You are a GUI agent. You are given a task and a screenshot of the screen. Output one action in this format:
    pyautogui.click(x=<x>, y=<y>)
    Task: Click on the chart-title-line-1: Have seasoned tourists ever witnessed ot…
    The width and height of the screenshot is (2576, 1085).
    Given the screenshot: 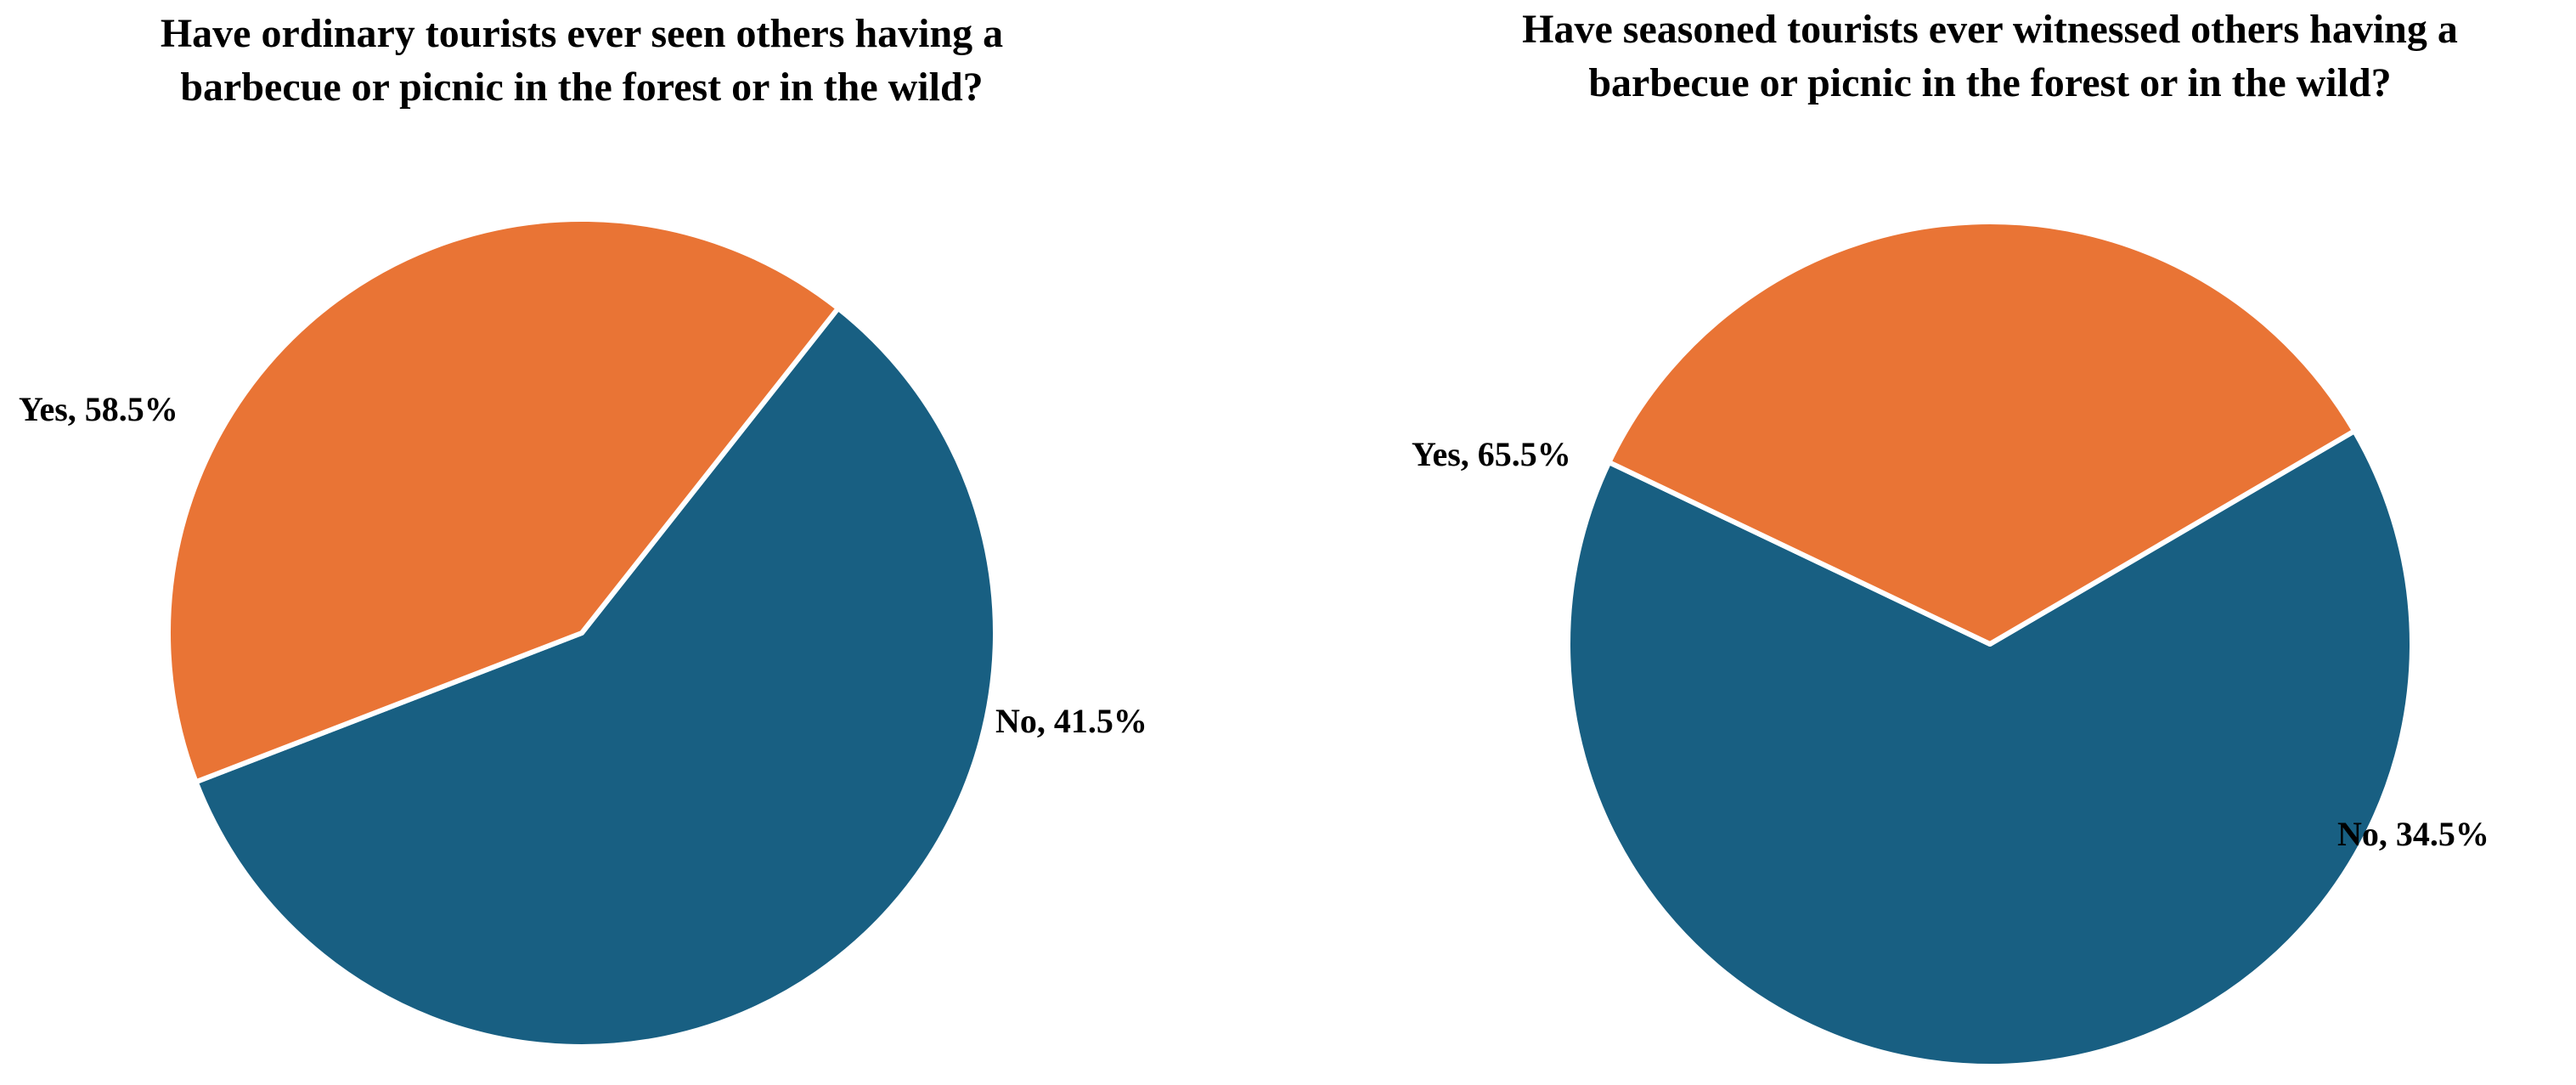 What is the action you would take?
    pyautogui.click(x=1990, y=29)
    